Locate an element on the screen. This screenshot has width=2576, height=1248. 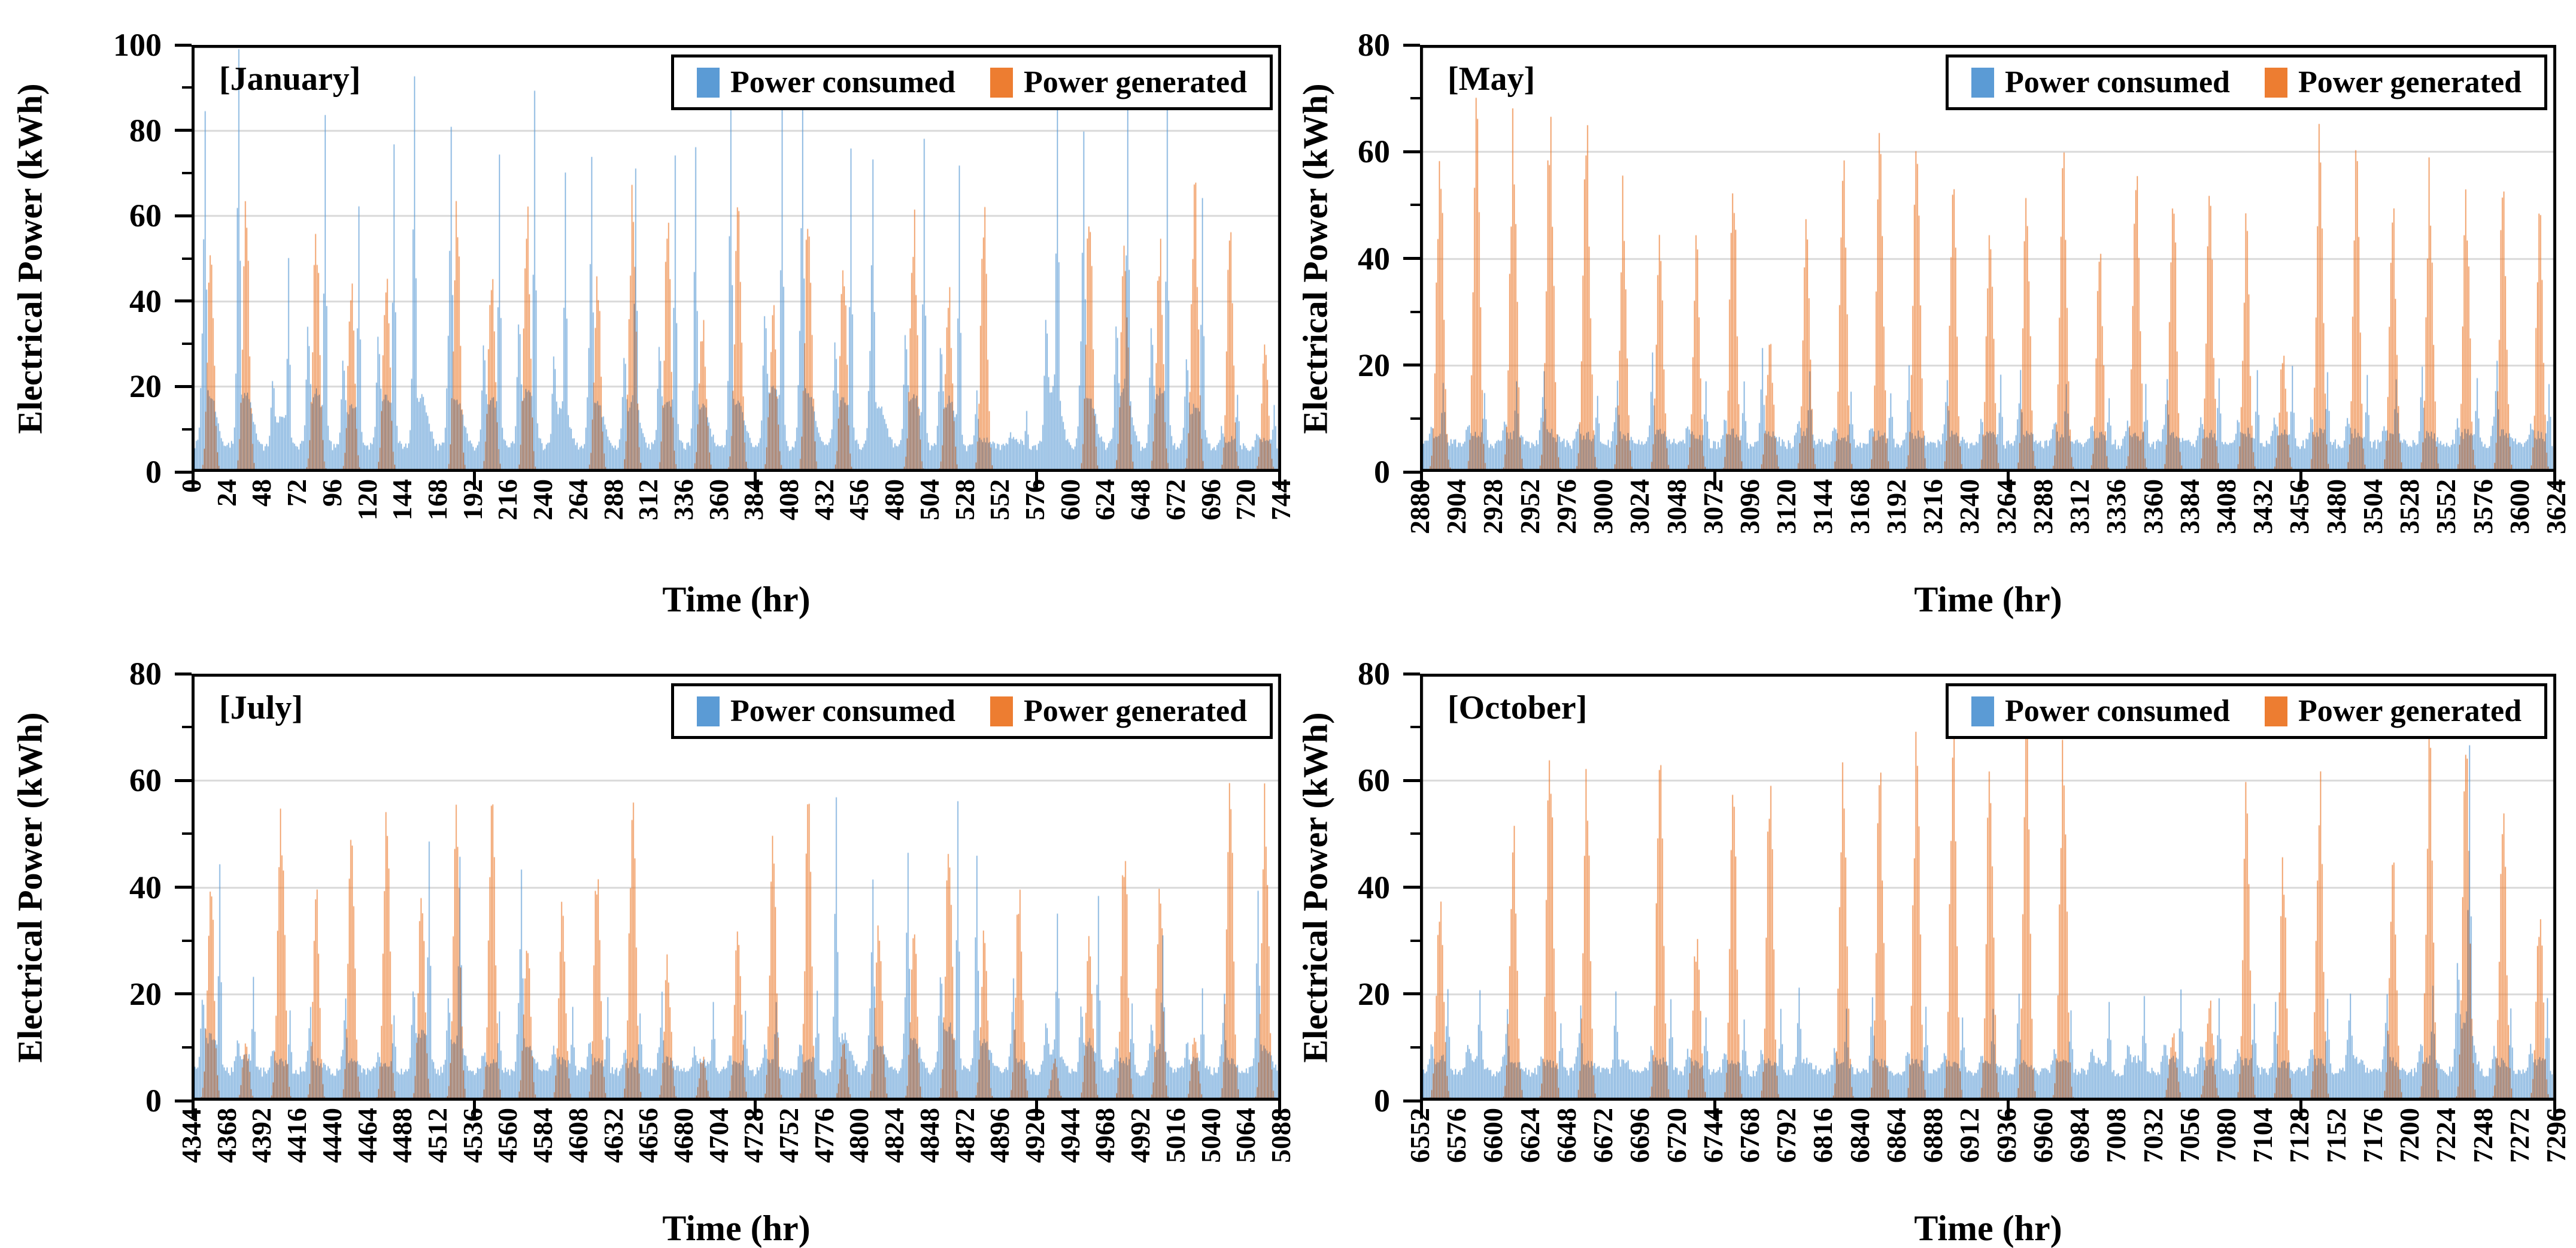
x-tick-label: 4464 is located at coordinates (367, 1135).